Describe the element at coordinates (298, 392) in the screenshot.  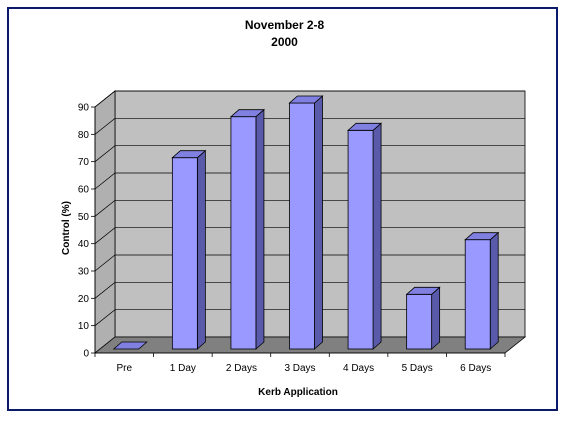
I see `x-axis-label: Kerb Application` at that location.